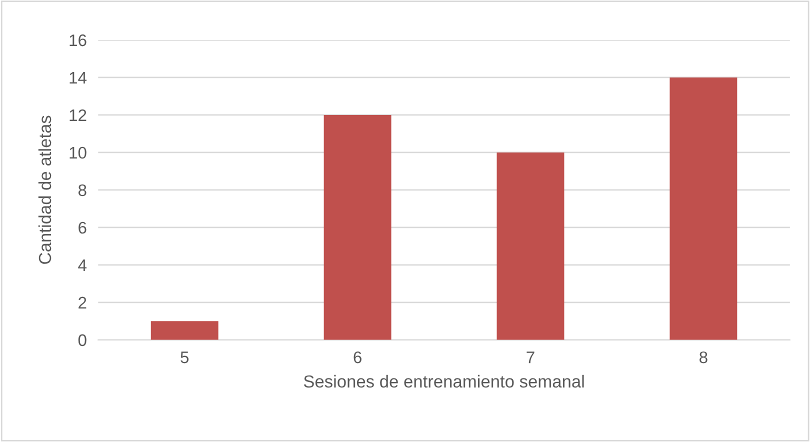 Image resolution: width=811 pixels, height=442 pixels. I want to click on x-tick-label: 6, so click(358, 357).